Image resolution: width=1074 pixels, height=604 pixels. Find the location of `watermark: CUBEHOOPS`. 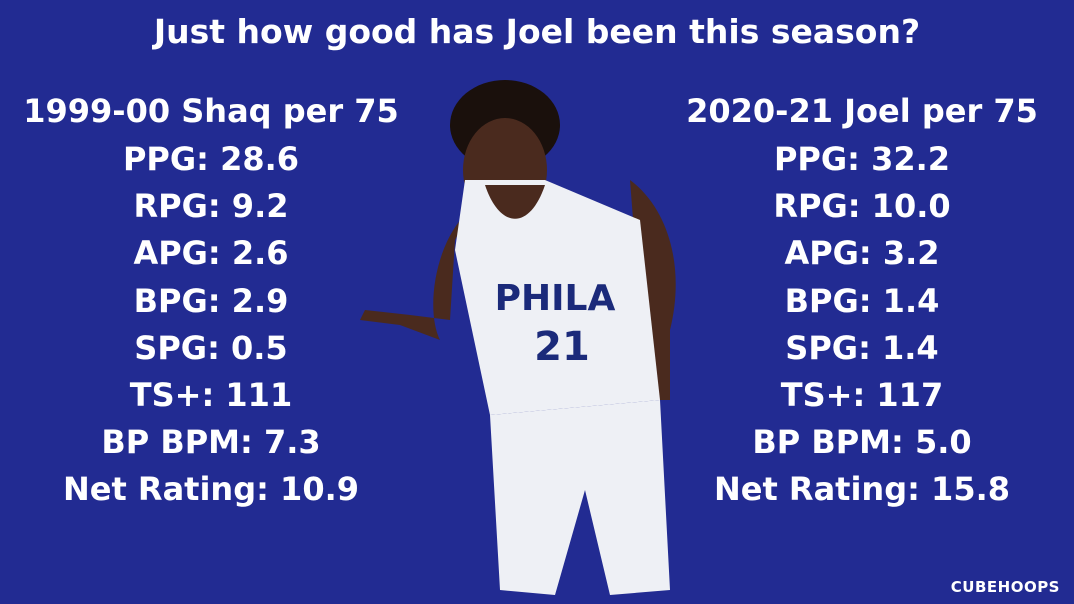

watermark: CUBEHOOPS is located at coordinates (1005, 587).